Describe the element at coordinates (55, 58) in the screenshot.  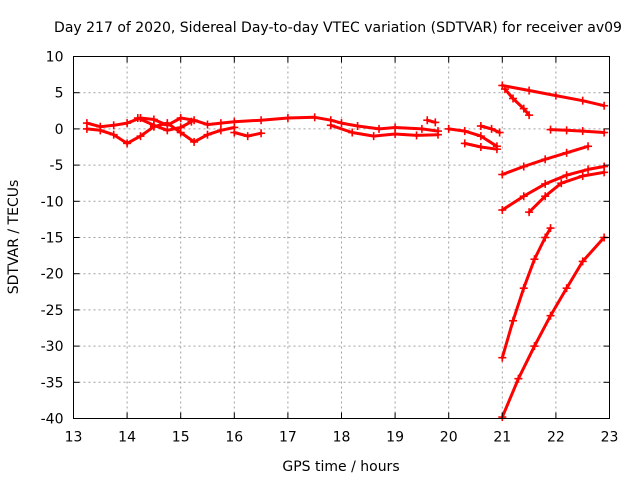
I see `y-tick-label: 10` at that location.